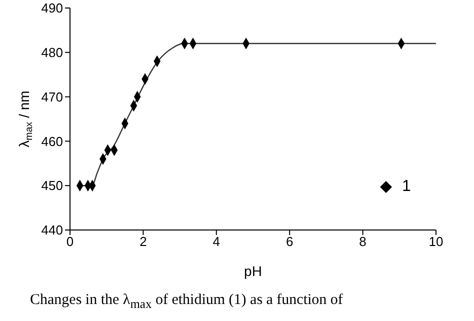  Describe the element at coordinates (52, 52) in the screenshot. I see `y-tick-label: 480` at that location.